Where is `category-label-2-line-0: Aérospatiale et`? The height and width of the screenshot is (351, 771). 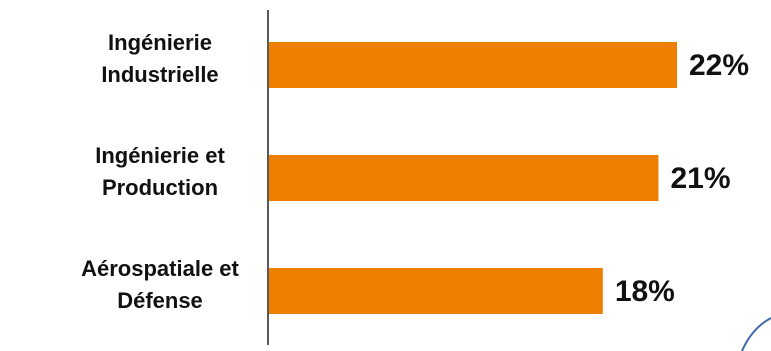 category-label-2-line-0: Aérospatiale et is located at coordinates (160, 268).